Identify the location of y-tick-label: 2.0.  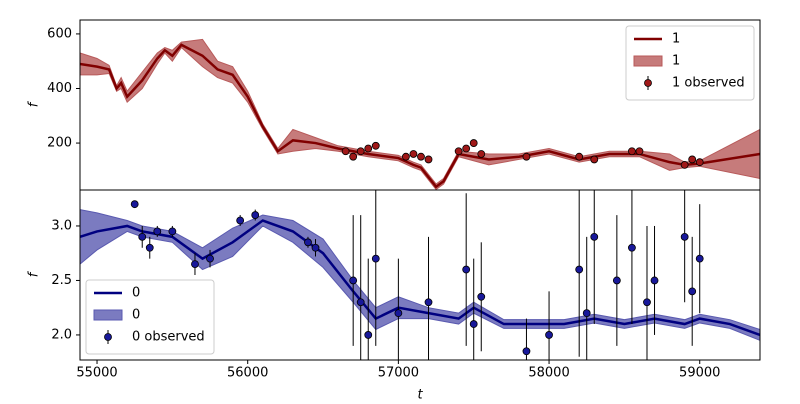
(61, 334).